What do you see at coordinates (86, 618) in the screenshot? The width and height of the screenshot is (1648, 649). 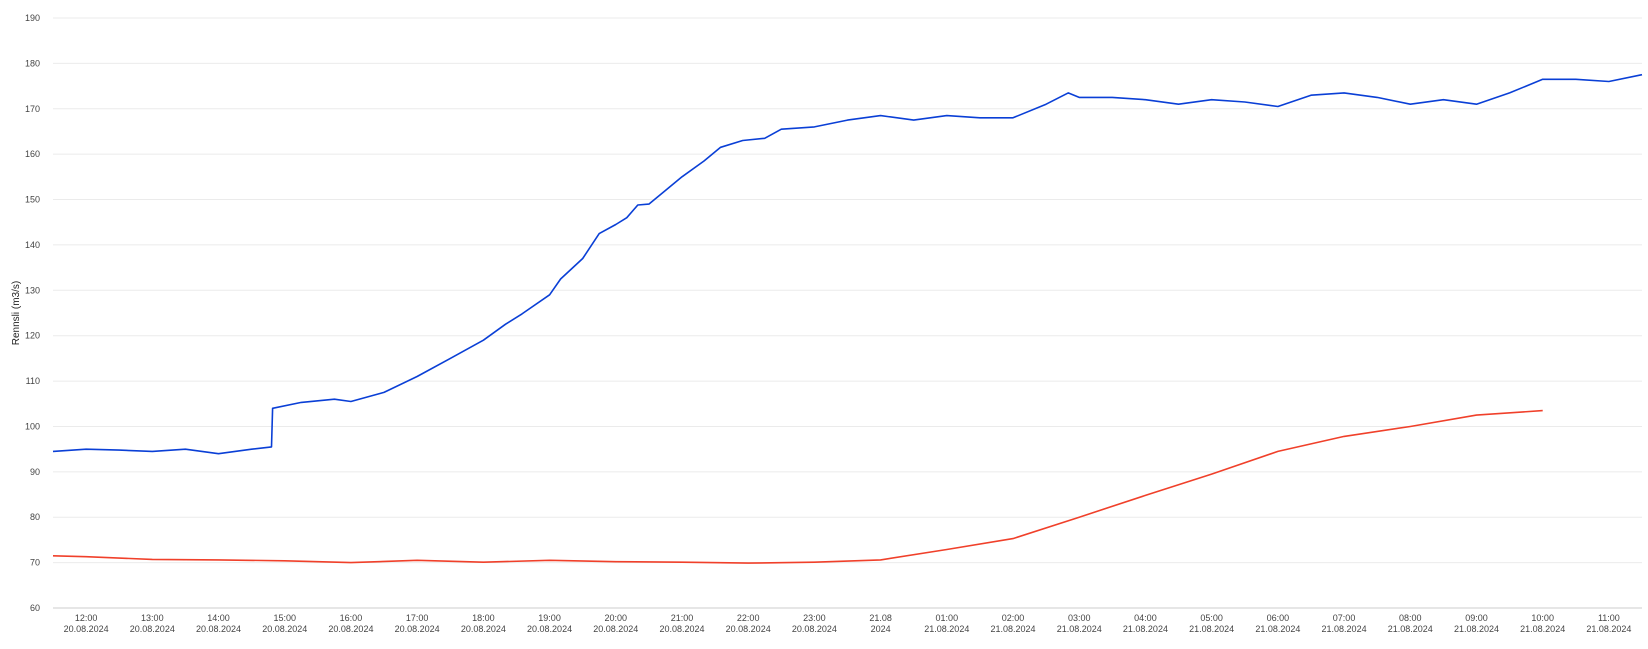 I see `x-tick-label-time: 12:00` at bounding box center [86, 618].